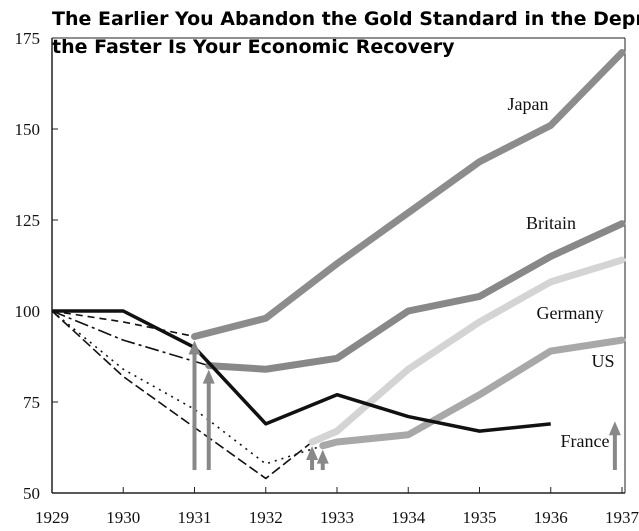 The height and width of the screenshot is (531, 639). Describe the element at coordinates (551, 517) in the screenshot. I see `x-tick-label: 1936` at that location.